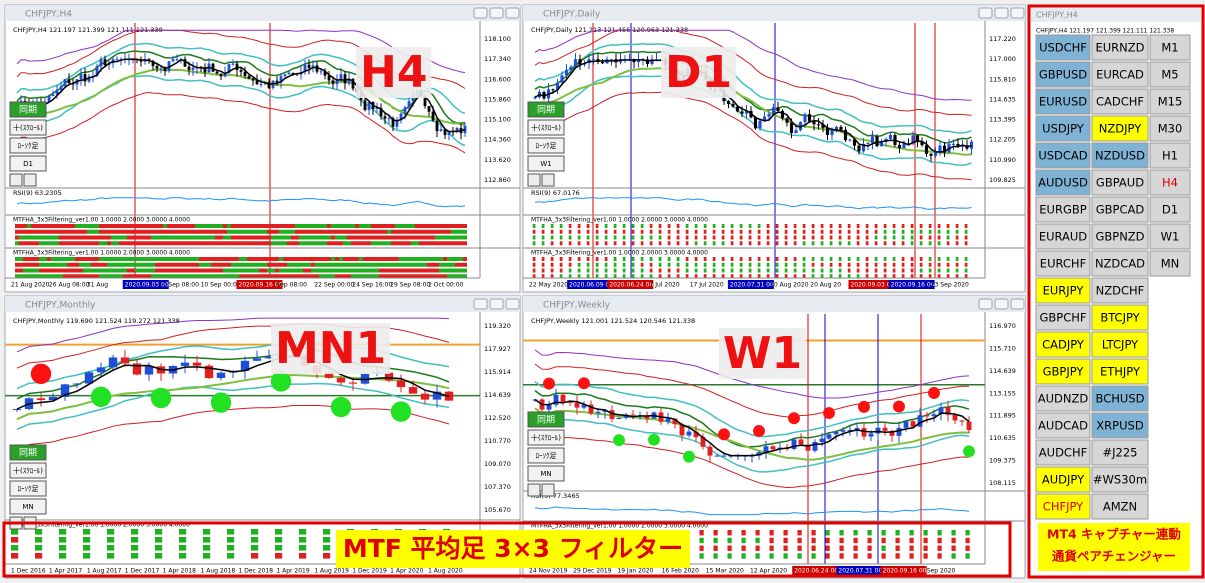 This screenshot has width=1205, height=583. I want to click on signal-dot, so click(101, 397).